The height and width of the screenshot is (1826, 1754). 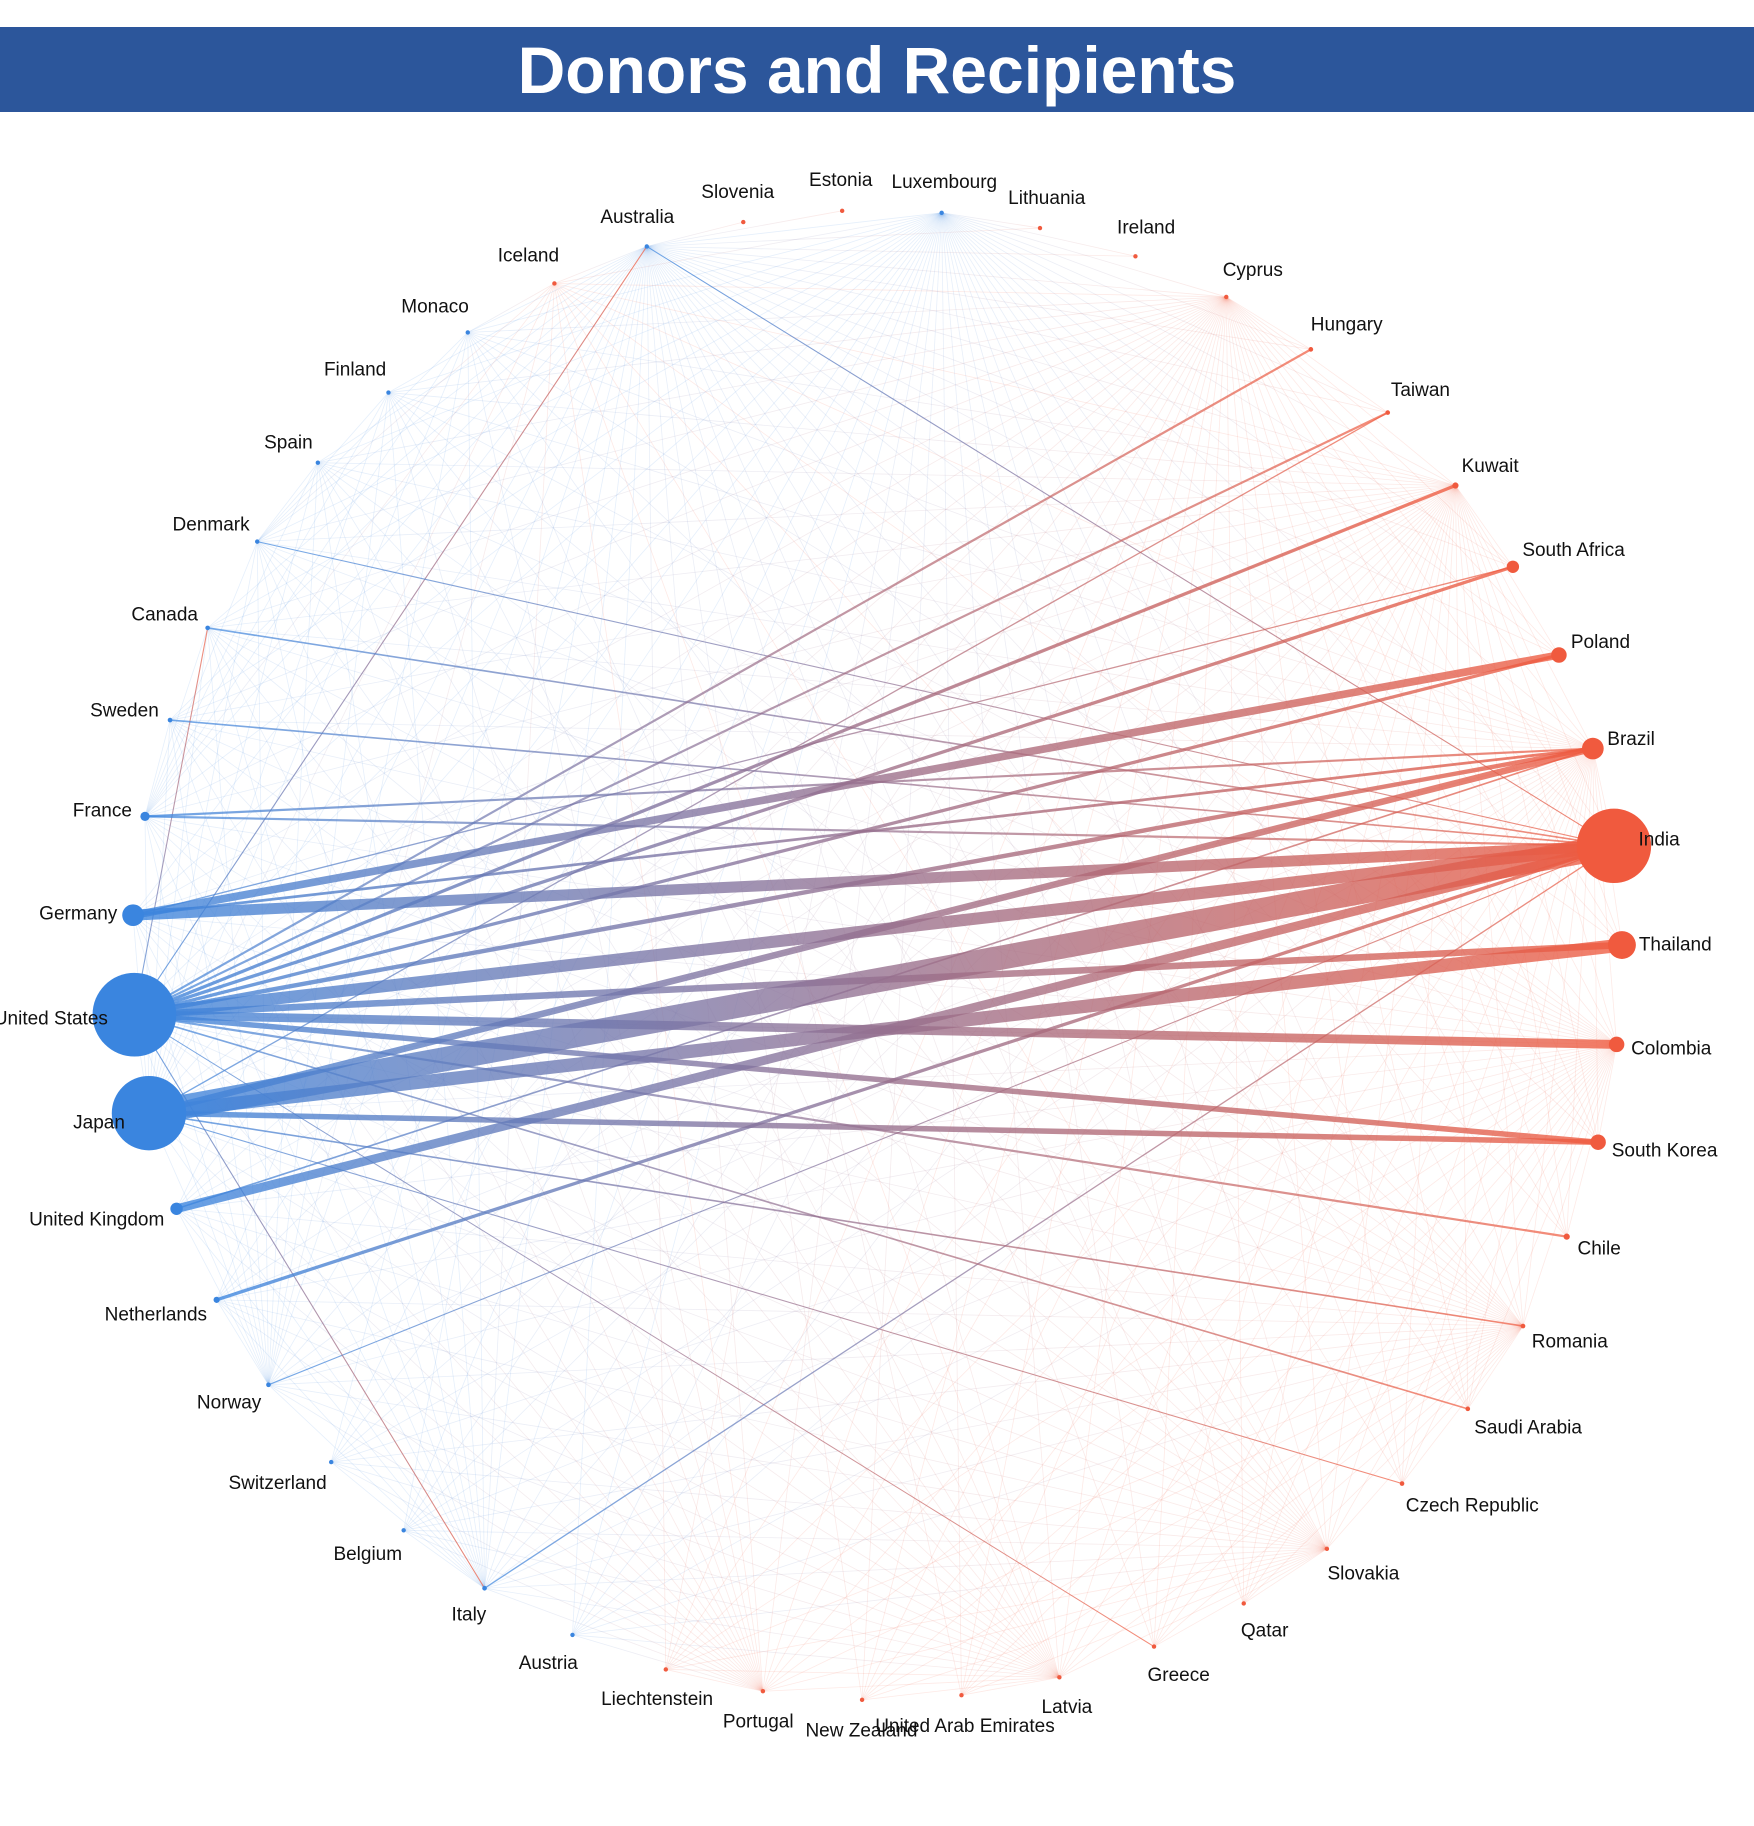 I want to click on node-france, so click(x=145, y=816).